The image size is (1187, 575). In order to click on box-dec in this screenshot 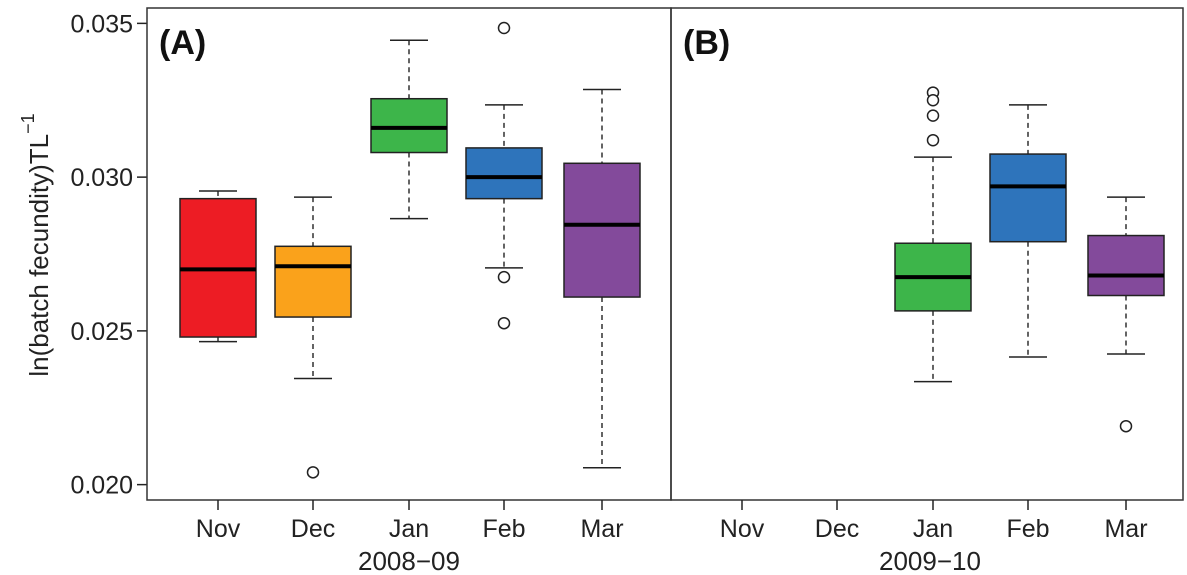, I will do `click(313, 337)`.